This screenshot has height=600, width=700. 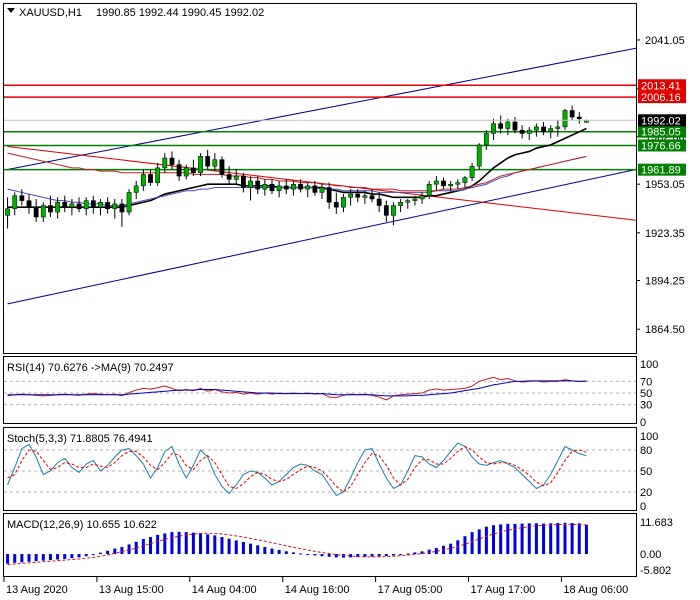 I want to click on macd-pane: 11.683 0.00 -5.802, so click(x=339, y=547).